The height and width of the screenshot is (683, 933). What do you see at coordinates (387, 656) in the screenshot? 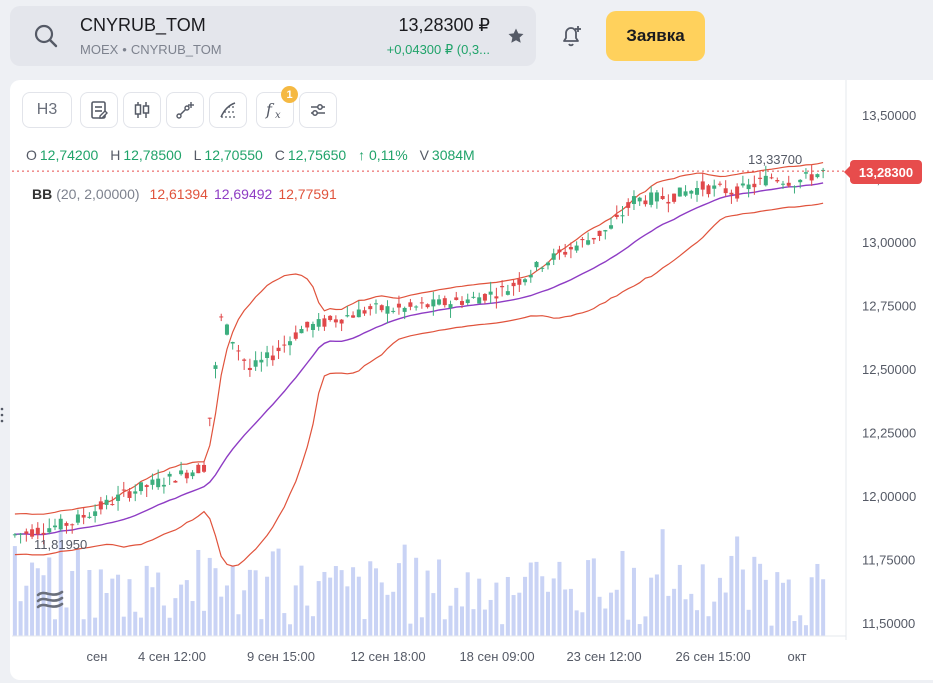
I see `x-tick-label: 12 сен 18:00` at bounding box center [387, 656].